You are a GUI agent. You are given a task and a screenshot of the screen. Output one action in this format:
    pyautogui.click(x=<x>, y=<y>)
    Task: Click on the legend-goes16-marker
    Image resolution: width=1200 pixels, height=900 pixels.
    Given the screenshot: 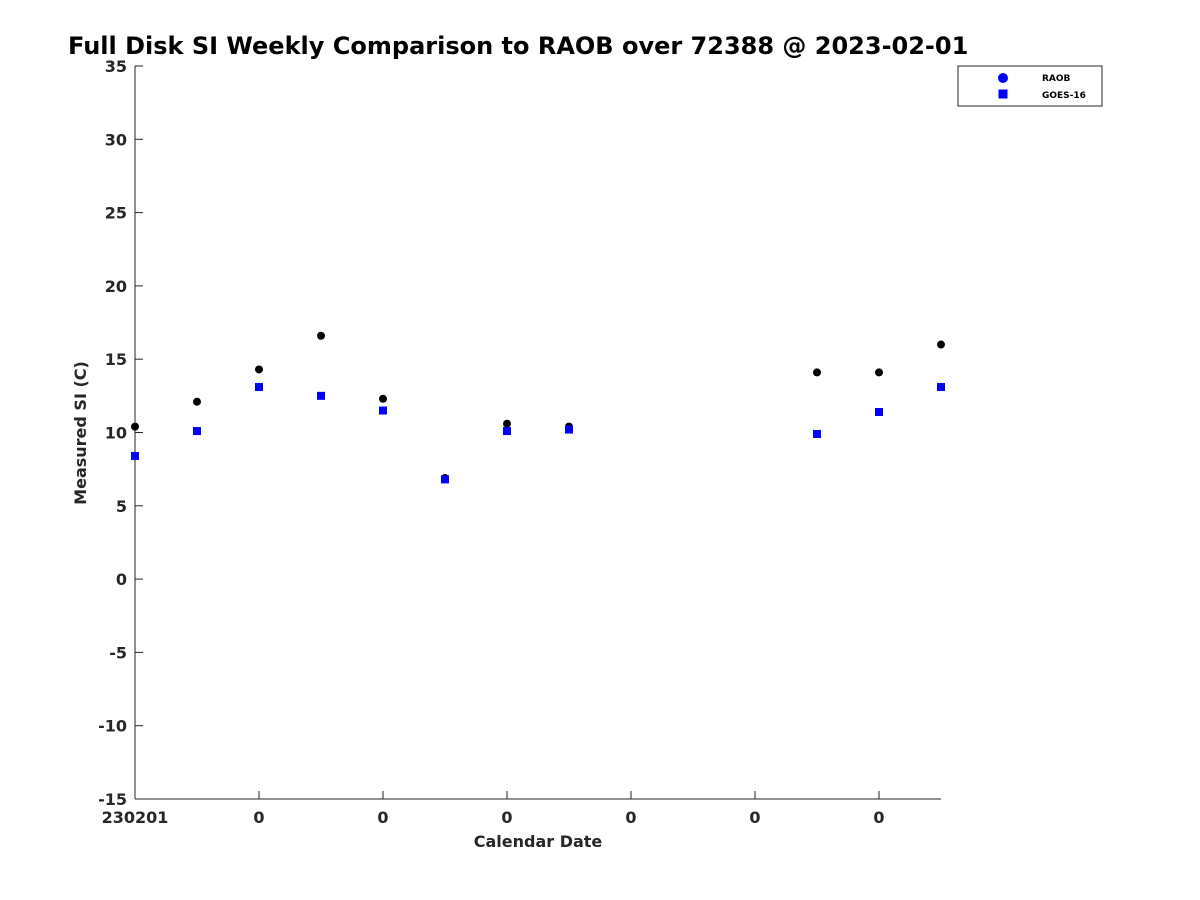 What is the action you would take?
    pyautogui.click(x=1003, y=94)
    